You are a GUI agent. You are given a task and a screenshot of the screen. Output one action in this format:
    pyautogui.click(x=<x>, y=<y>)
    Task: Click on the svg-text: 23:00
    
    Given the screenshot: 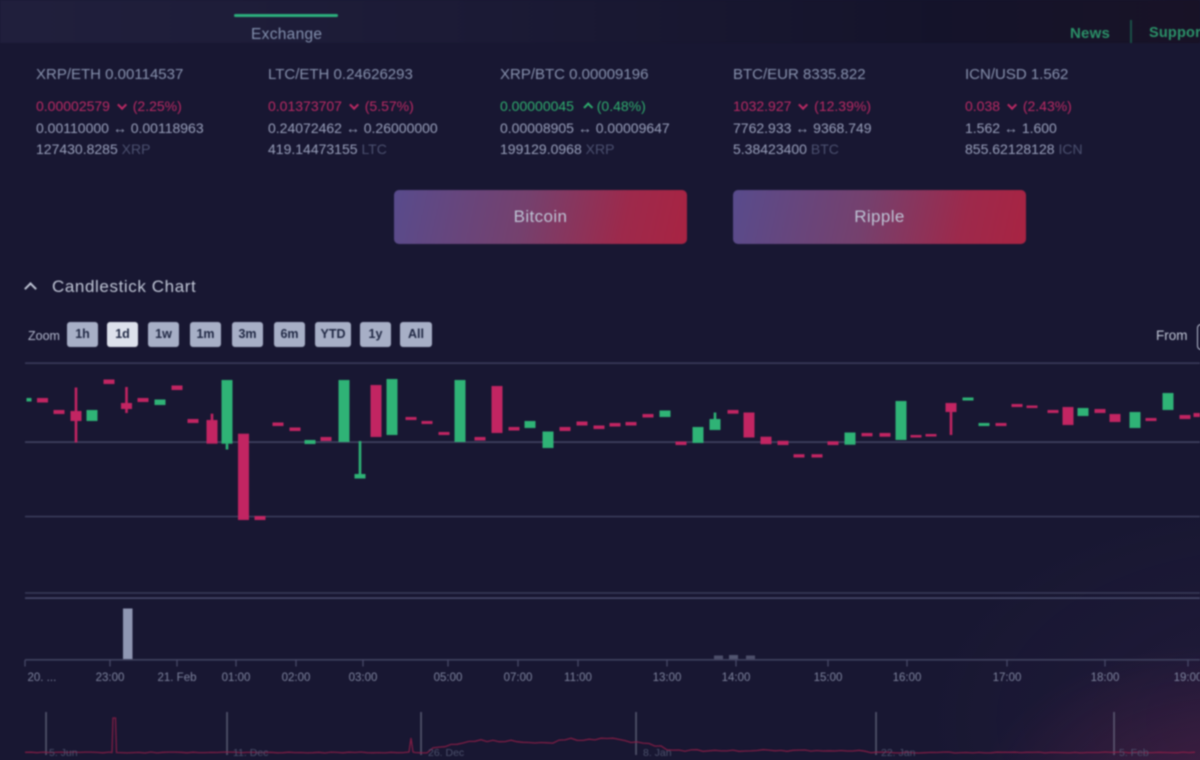 What is the action you would take?
    pyautogui.click(x=110, y=678)
    